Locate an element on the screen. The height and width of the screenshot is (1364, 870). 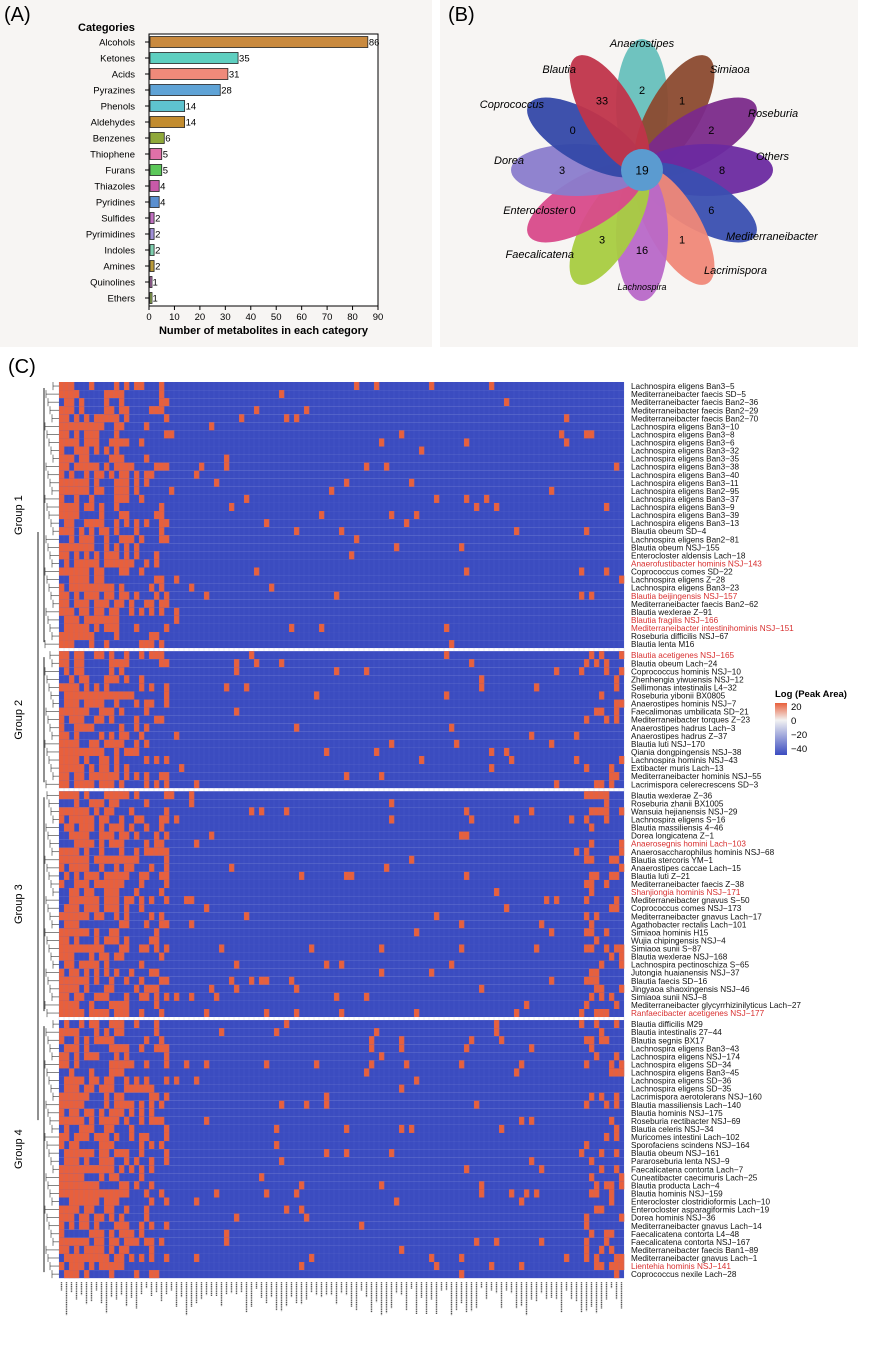
row-label: Coprococcus comes NSJ−173 is located at coordinates (686, 908).